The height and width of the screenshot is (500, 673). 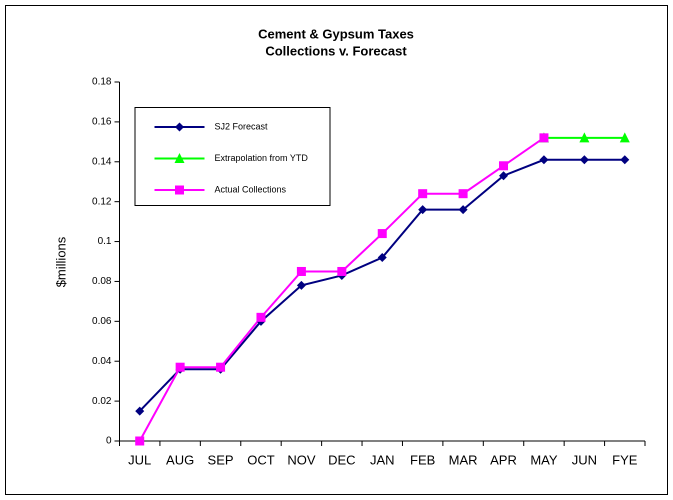 I want to click on legend-label: Actual Collections, so click(x=251, y=189).